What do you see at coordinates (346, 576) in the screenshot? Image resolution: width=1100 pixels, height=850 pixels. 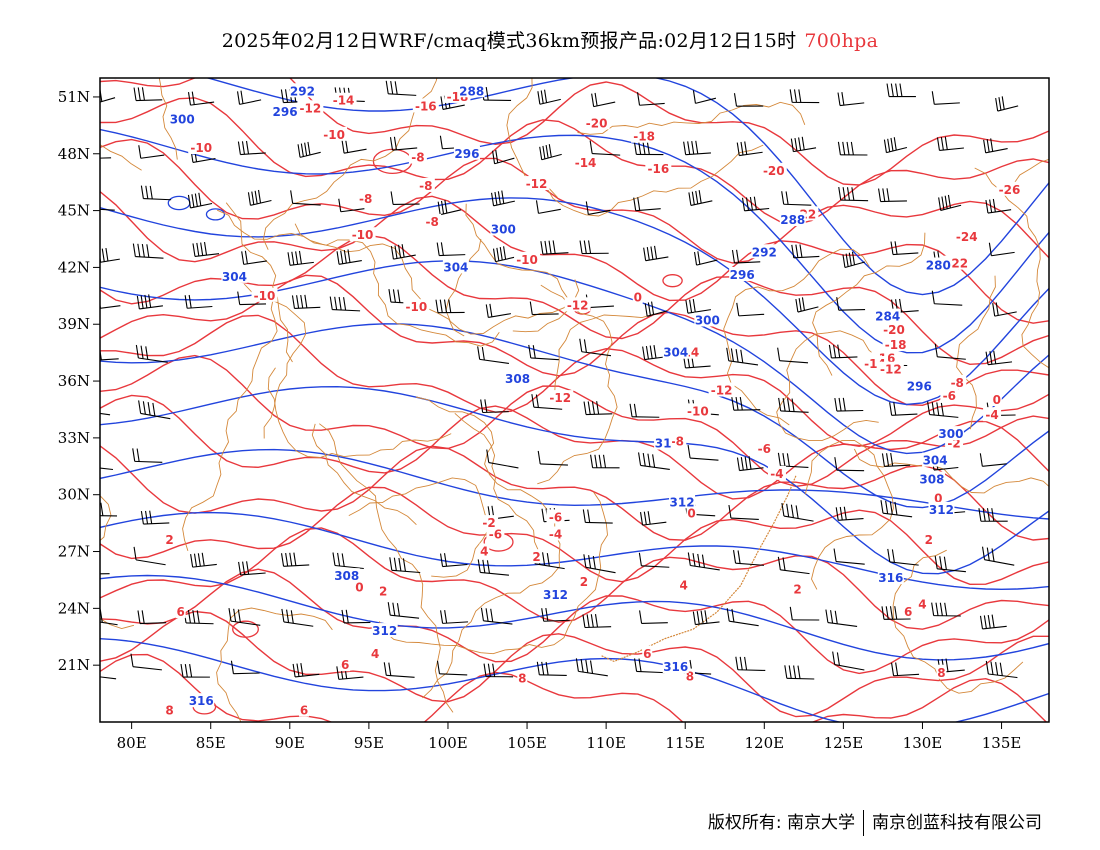 I see `height-label: 308` at bounding box center [346, 576].